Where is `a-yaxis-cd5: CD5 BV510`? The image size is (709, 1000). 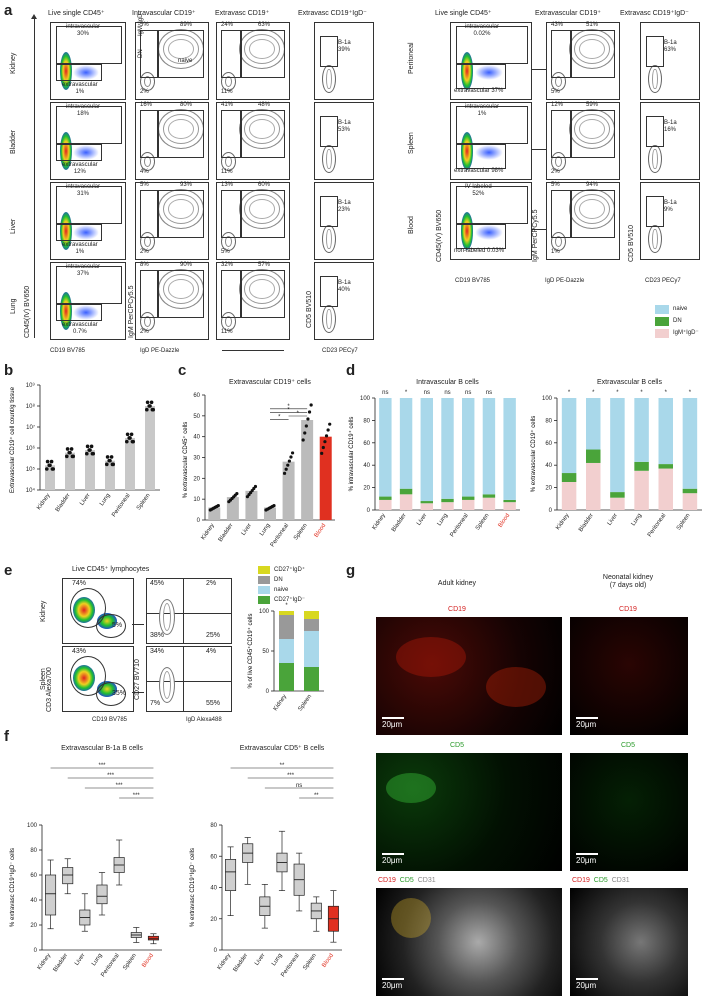
a-yaxis-cd5: CD5 BV510 is located at coordinates (309, 309).